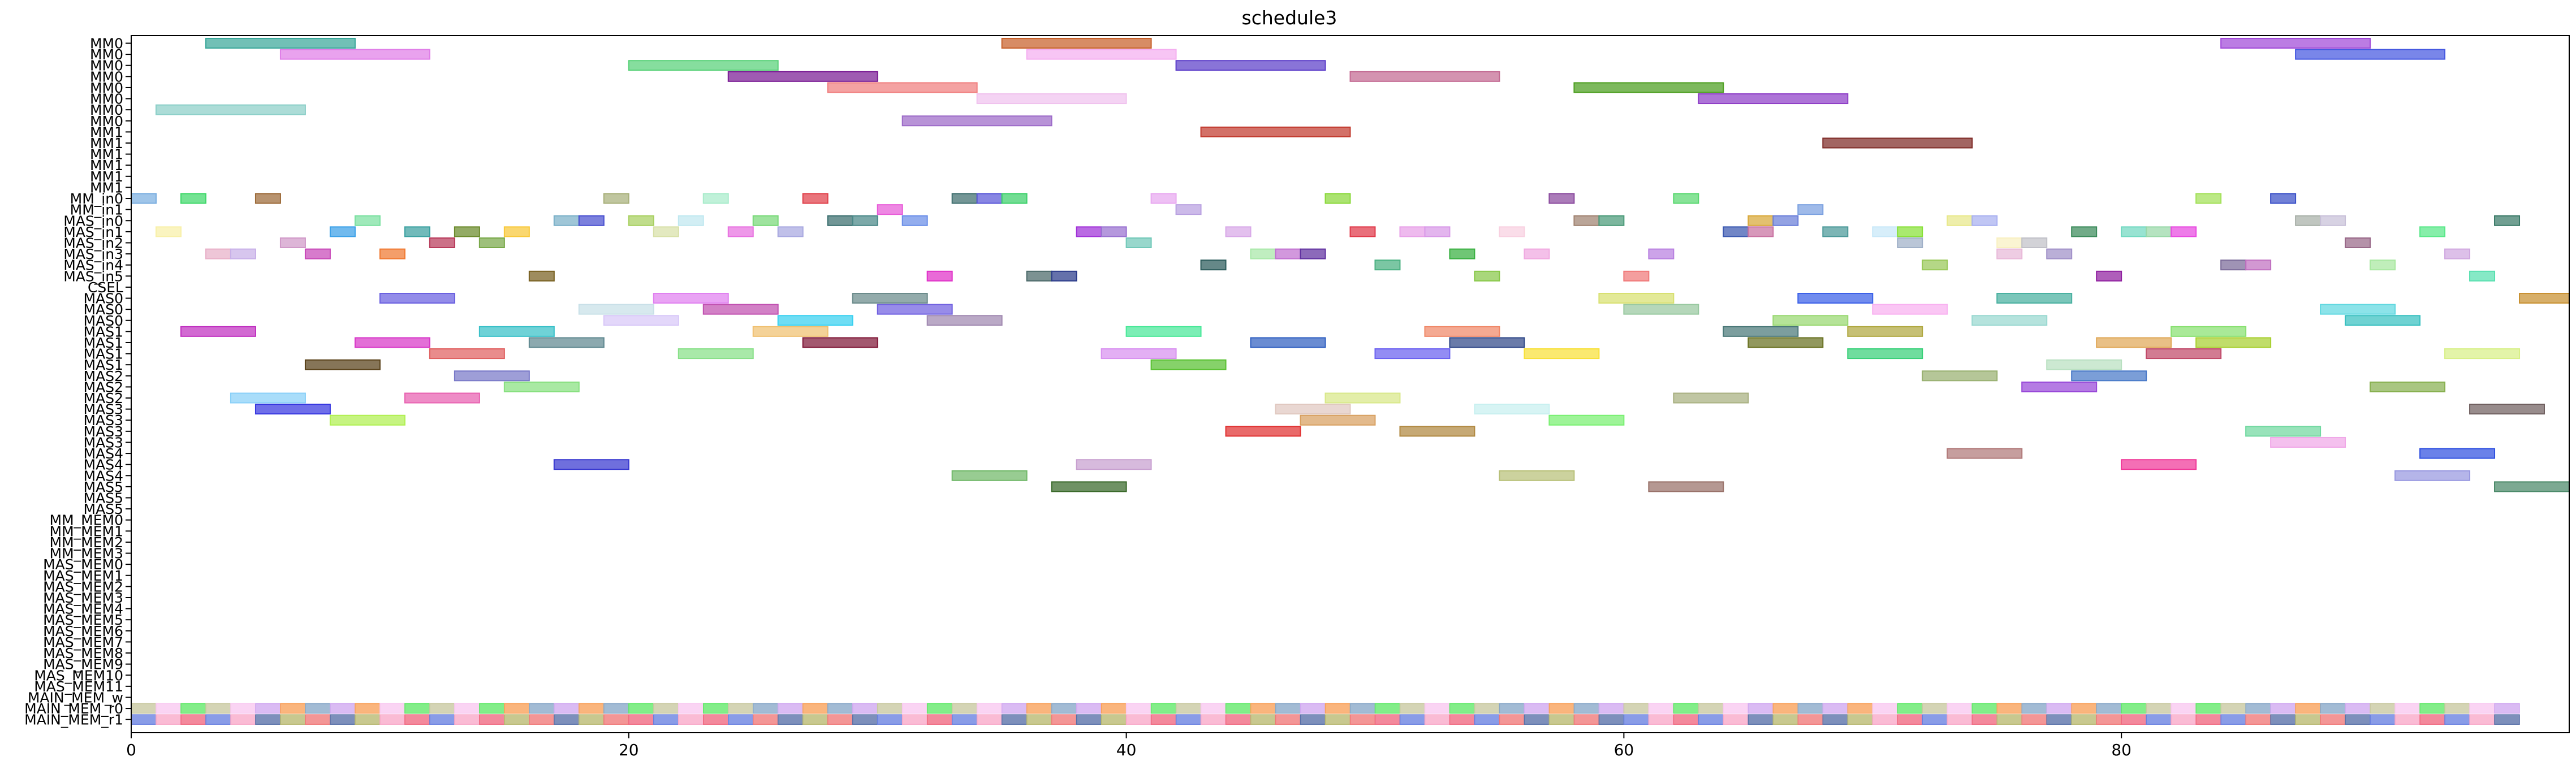 The image size is (2576, 770). Describe the element at coordinates (83, 576) in the screenshot. I see `row-label: MAS_MEM1` at that location.